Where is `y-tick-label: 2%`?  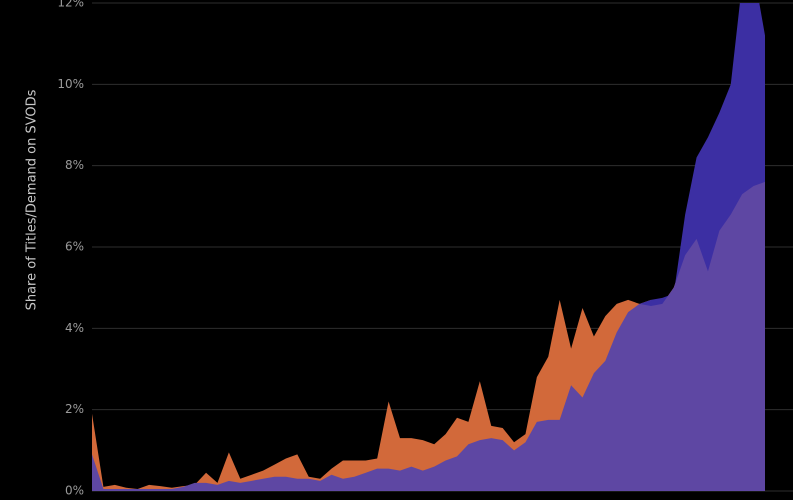
y-tick-label: 2% is located at coordinates (74, 409).